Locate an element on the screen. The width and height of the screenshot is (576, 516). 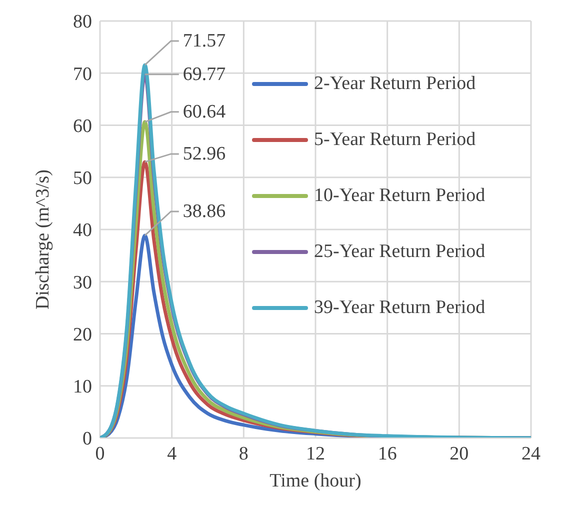
y-tick-label: 30 is located at coordinates (82, 283).